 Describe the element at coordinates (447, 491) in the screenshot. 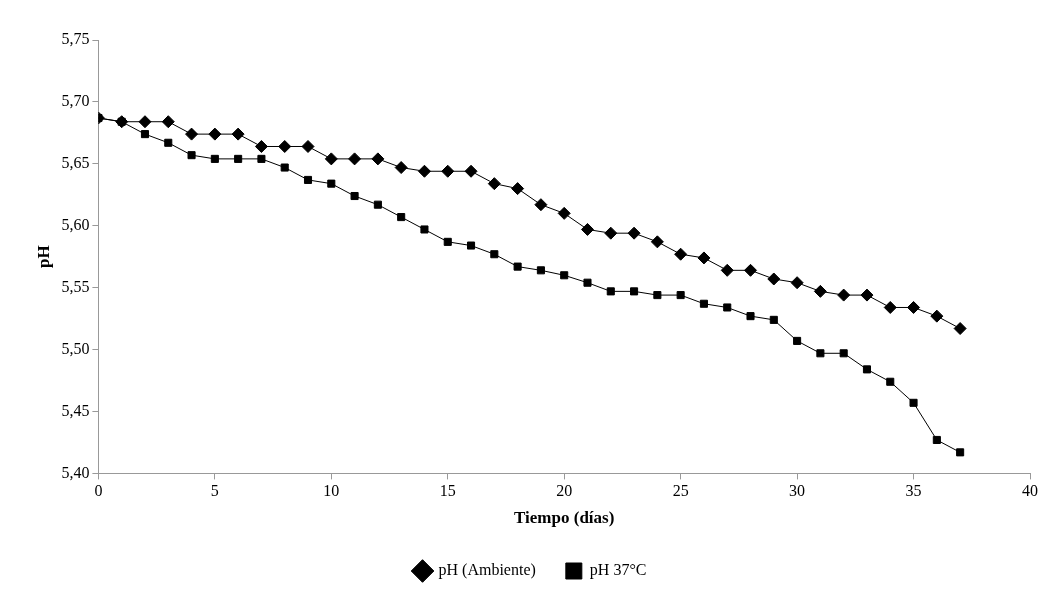

I see `x-tick-label: 15` at that location.